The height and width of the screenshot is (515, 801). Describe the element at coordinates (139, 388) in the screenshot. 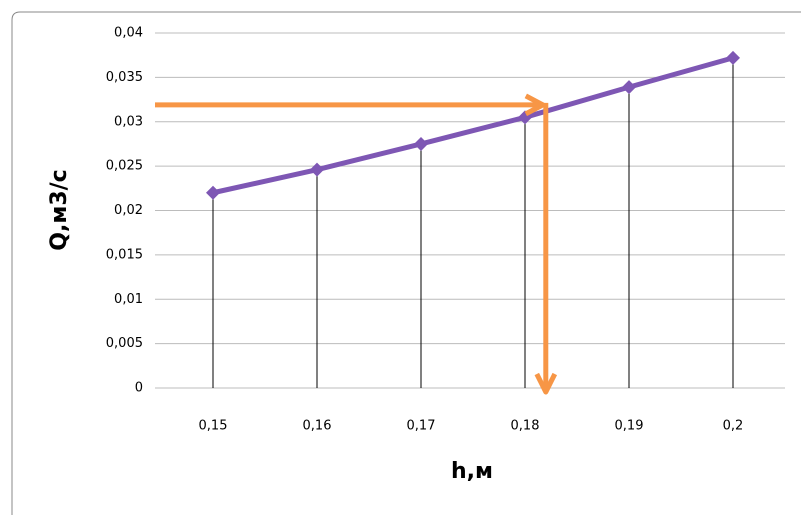

I see `y-tick-label: 0` at that location.